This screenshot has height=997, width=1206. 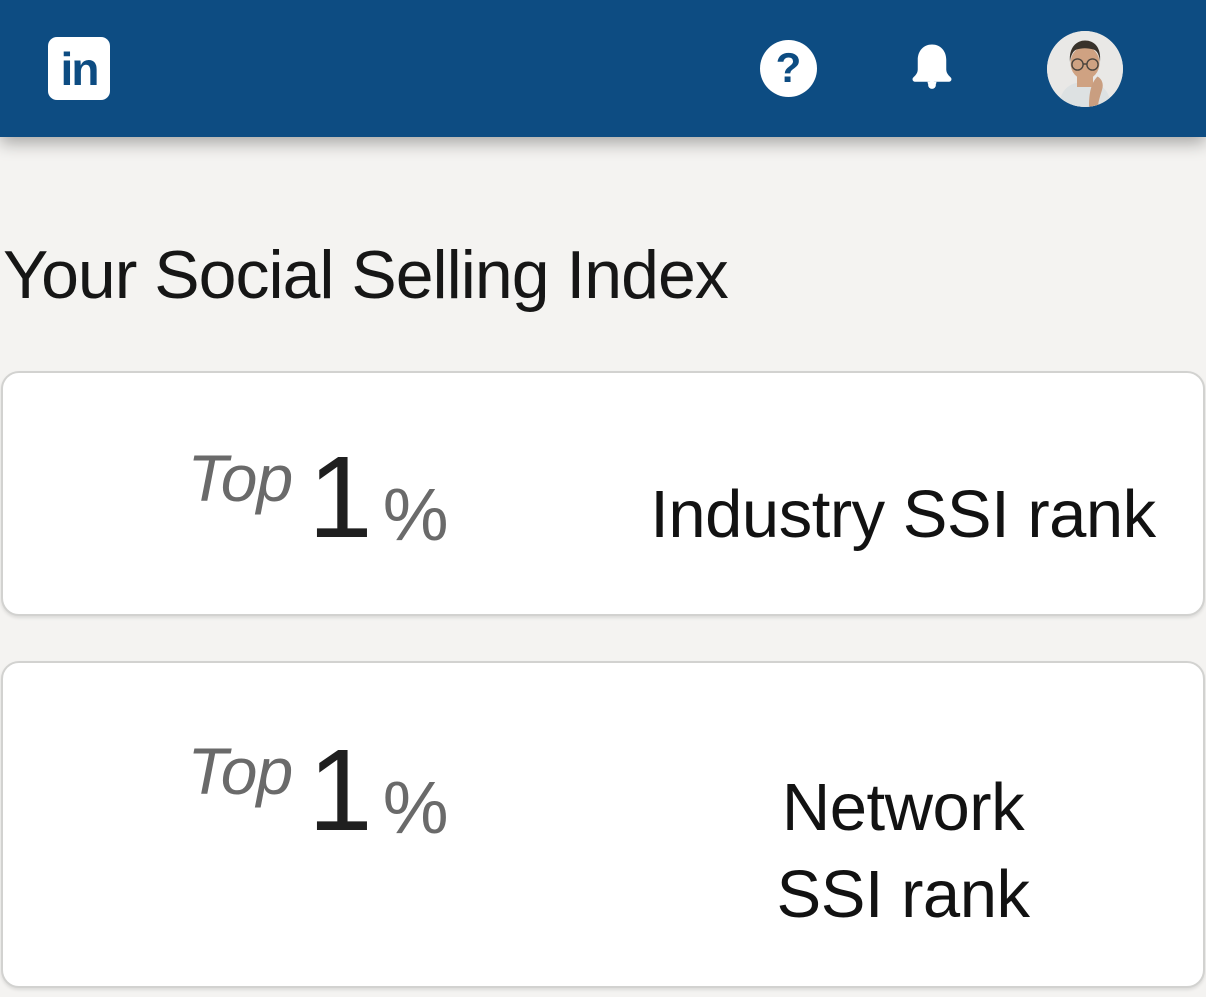 I want to click on industry-rank-label: Industry SSI rank, so click(x=903, y=514).